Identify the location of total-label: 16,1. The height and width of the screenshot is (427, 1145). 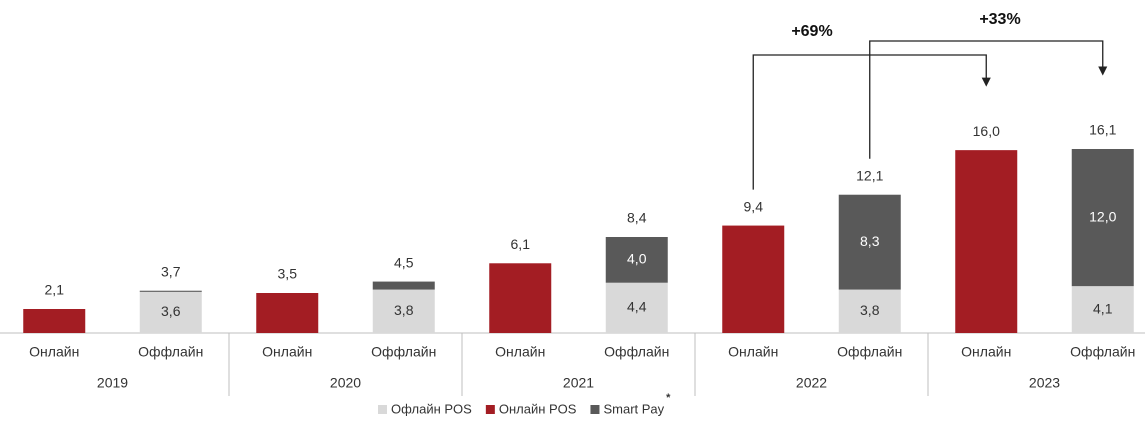
(1102, 130).